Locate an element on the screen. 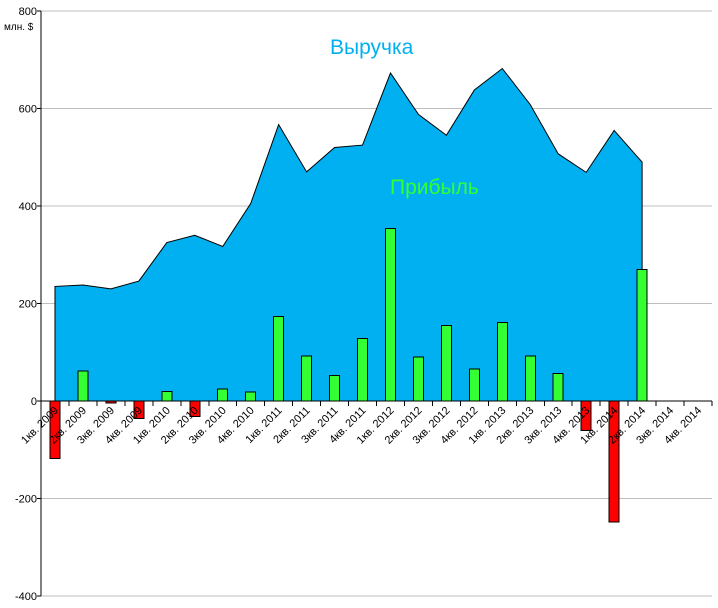  ytick-label: 200 is located at coordinates (28, 305).